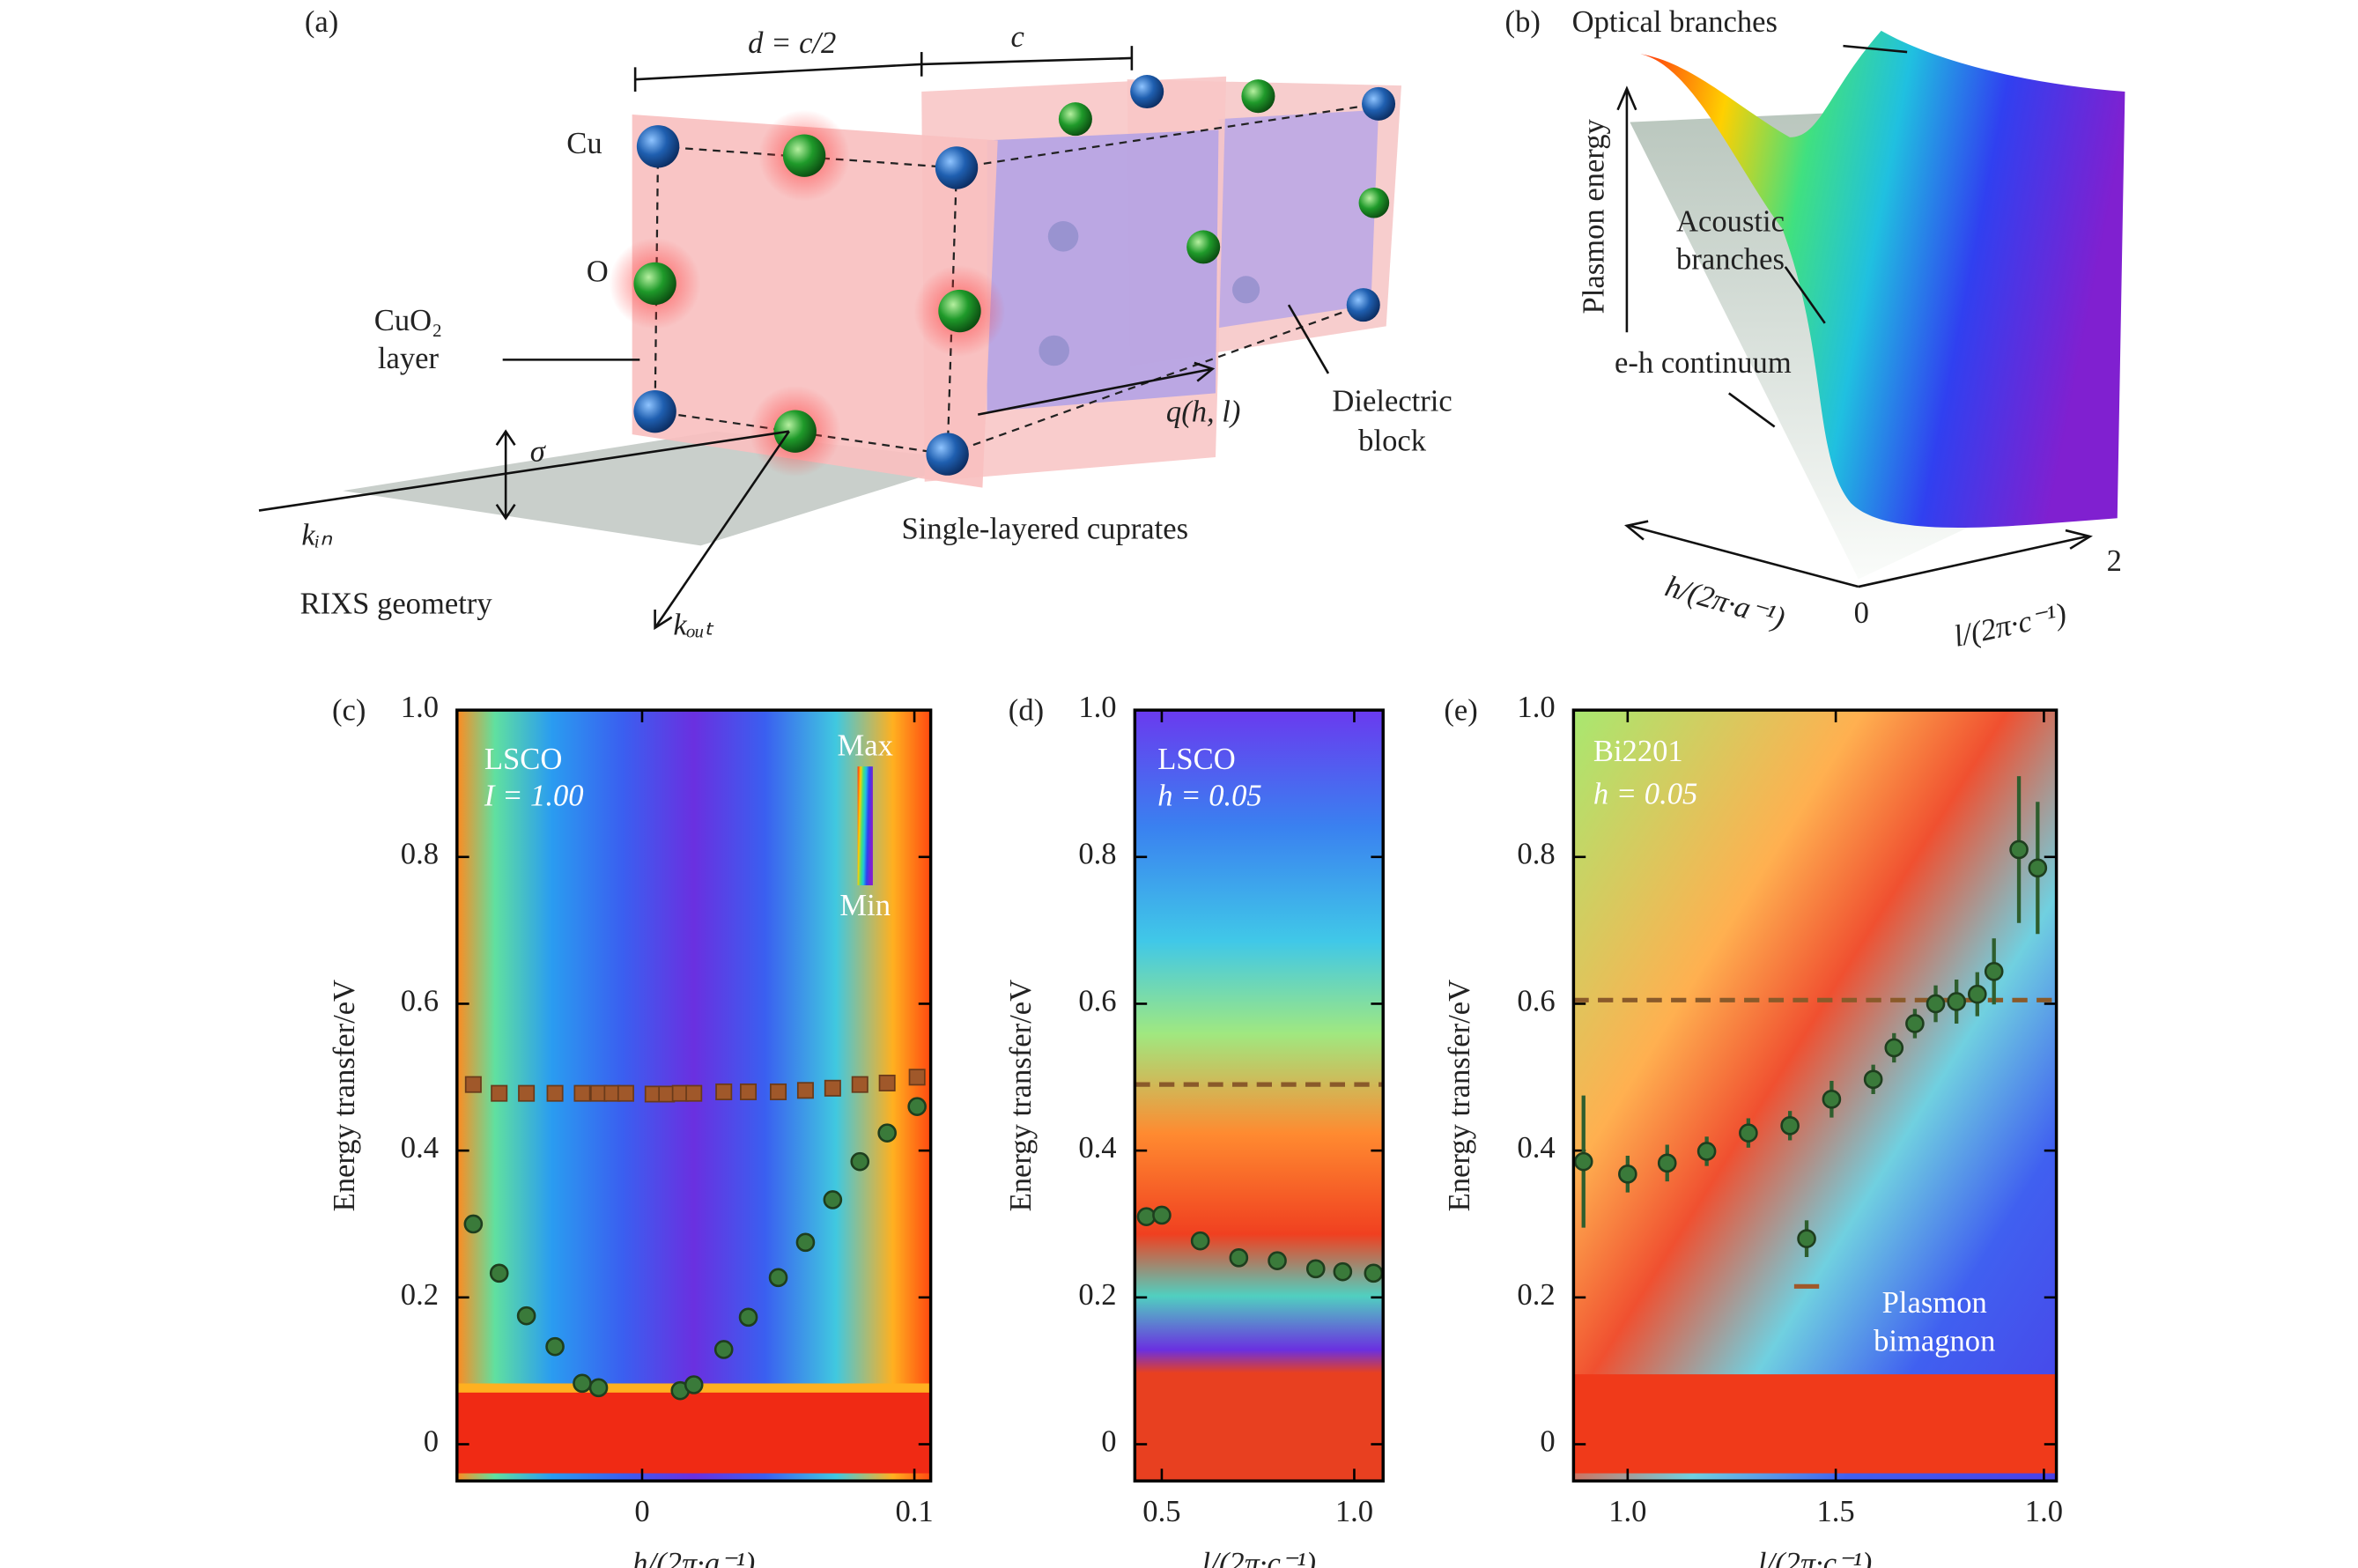  What do you see at coordinates (1017, 37) in the screenshot?
I see `label: c` at bounding box center [1017, 37].